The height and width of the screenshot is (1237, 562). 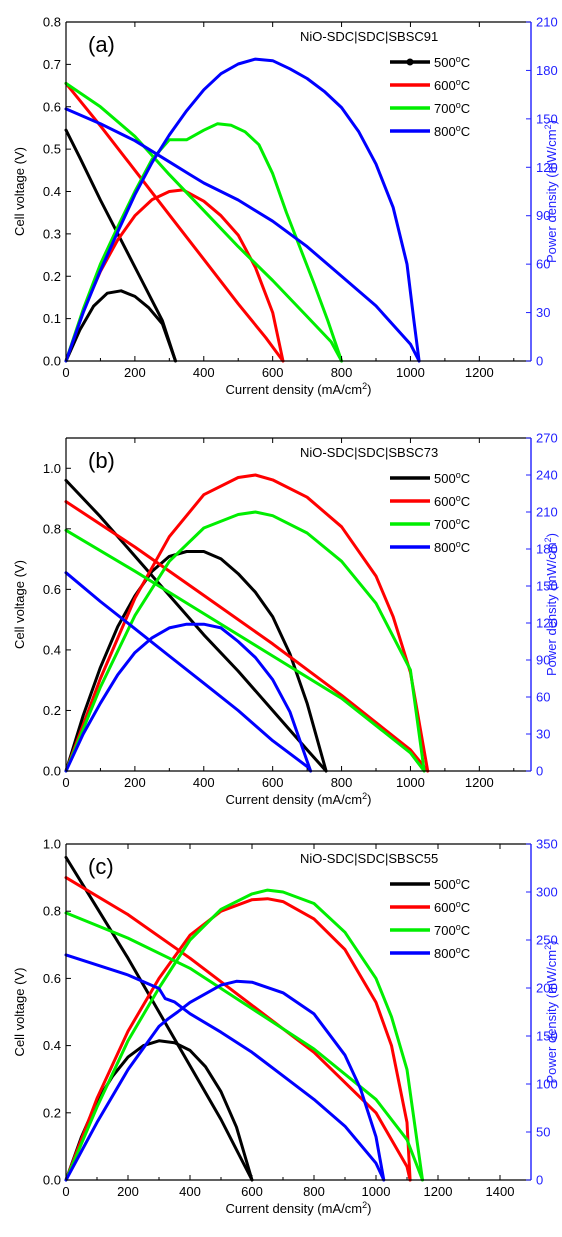 I want to click on x-tick-label: 1400, so click(x=500, y=1191).